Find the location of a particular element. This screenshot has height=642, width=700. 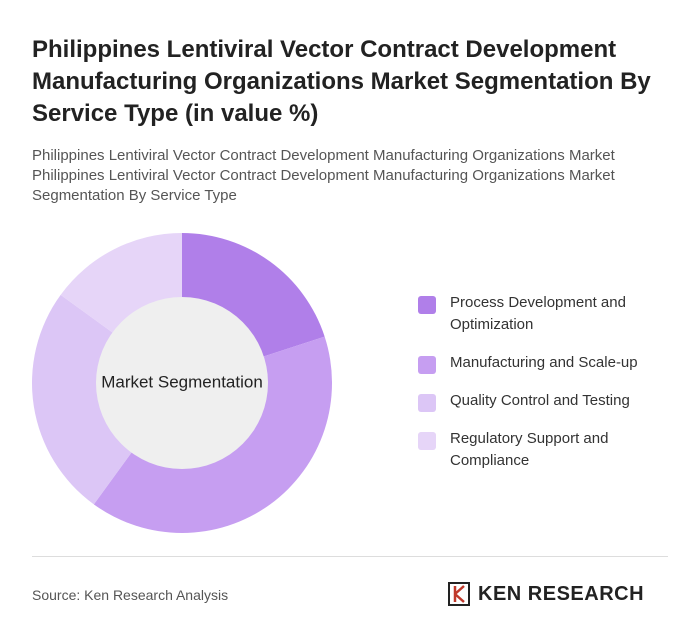

legend-label: Manufacturing and Scale-up is located at coordinates (544, 362).